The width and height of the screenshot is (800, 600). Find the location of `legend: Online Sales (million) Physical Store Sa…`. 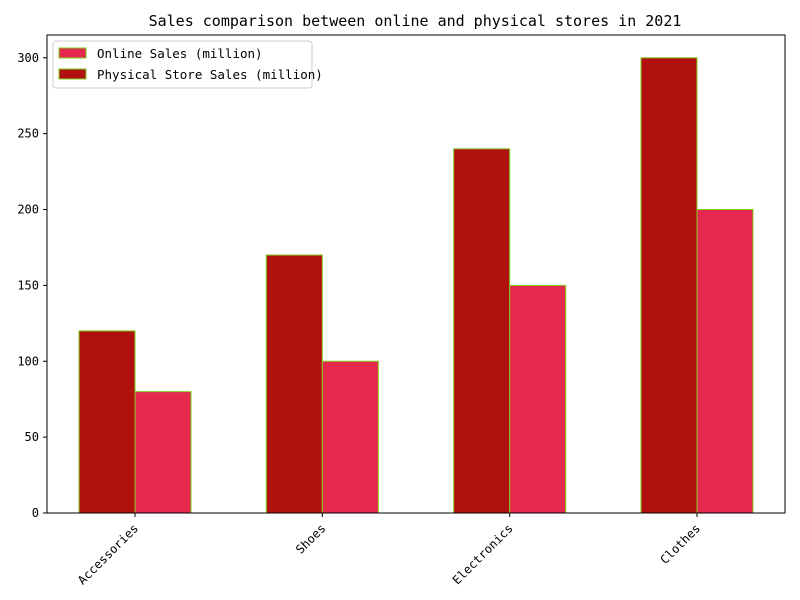

legend: Online Sales (million) Physical Store Sa… is located at coordinates (187, 64).